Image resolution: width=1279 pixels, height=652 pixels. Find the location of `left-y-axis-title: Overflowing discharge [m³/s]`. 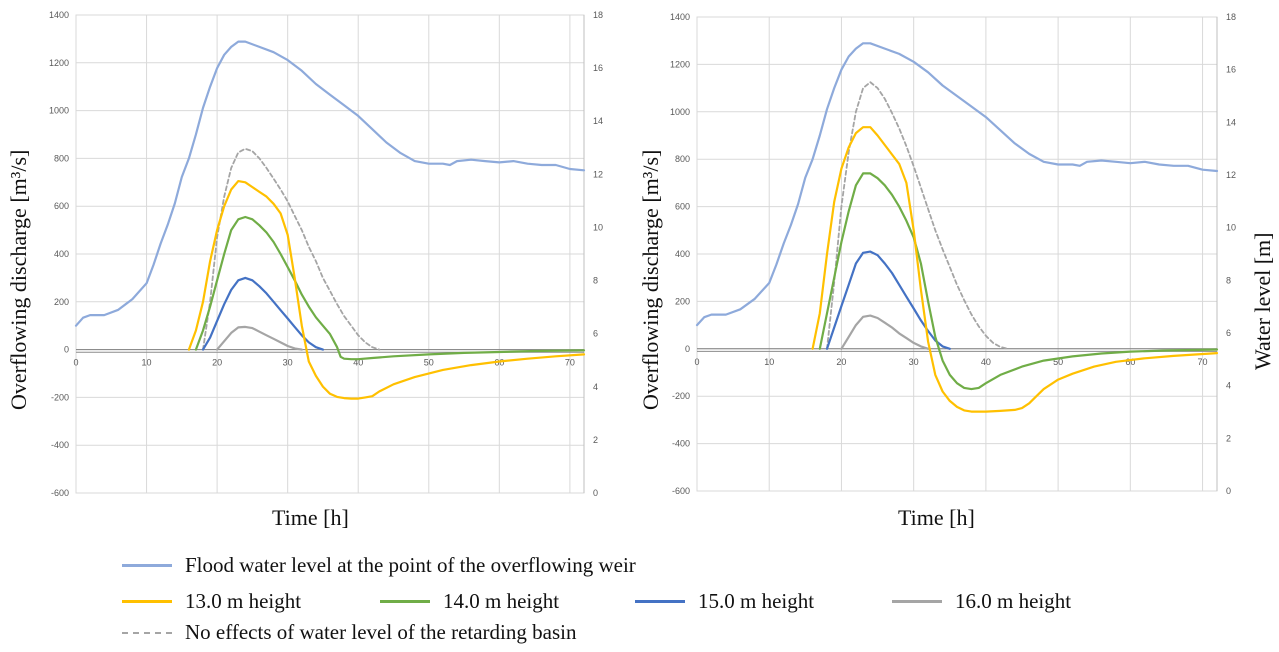

left-y-axis-title: Overflowing discharge [m³/s] is located at coordinates (18, 279).